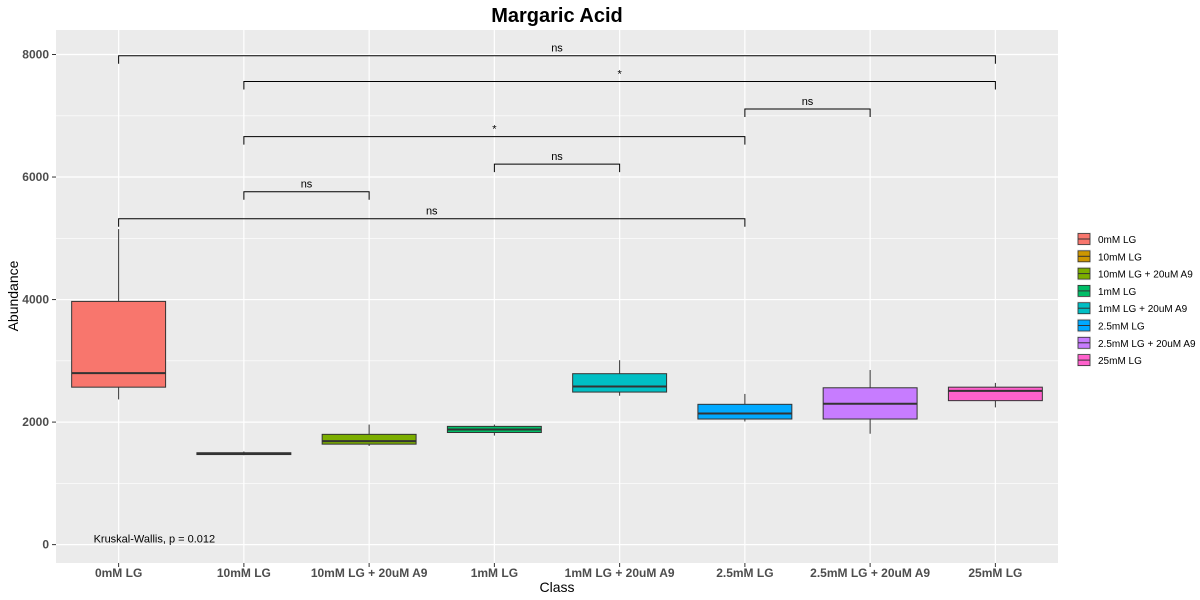  Describe the element at coordinates (557, 16) in the screenshot. I see `chart-title: Margaric Acid` at that location.